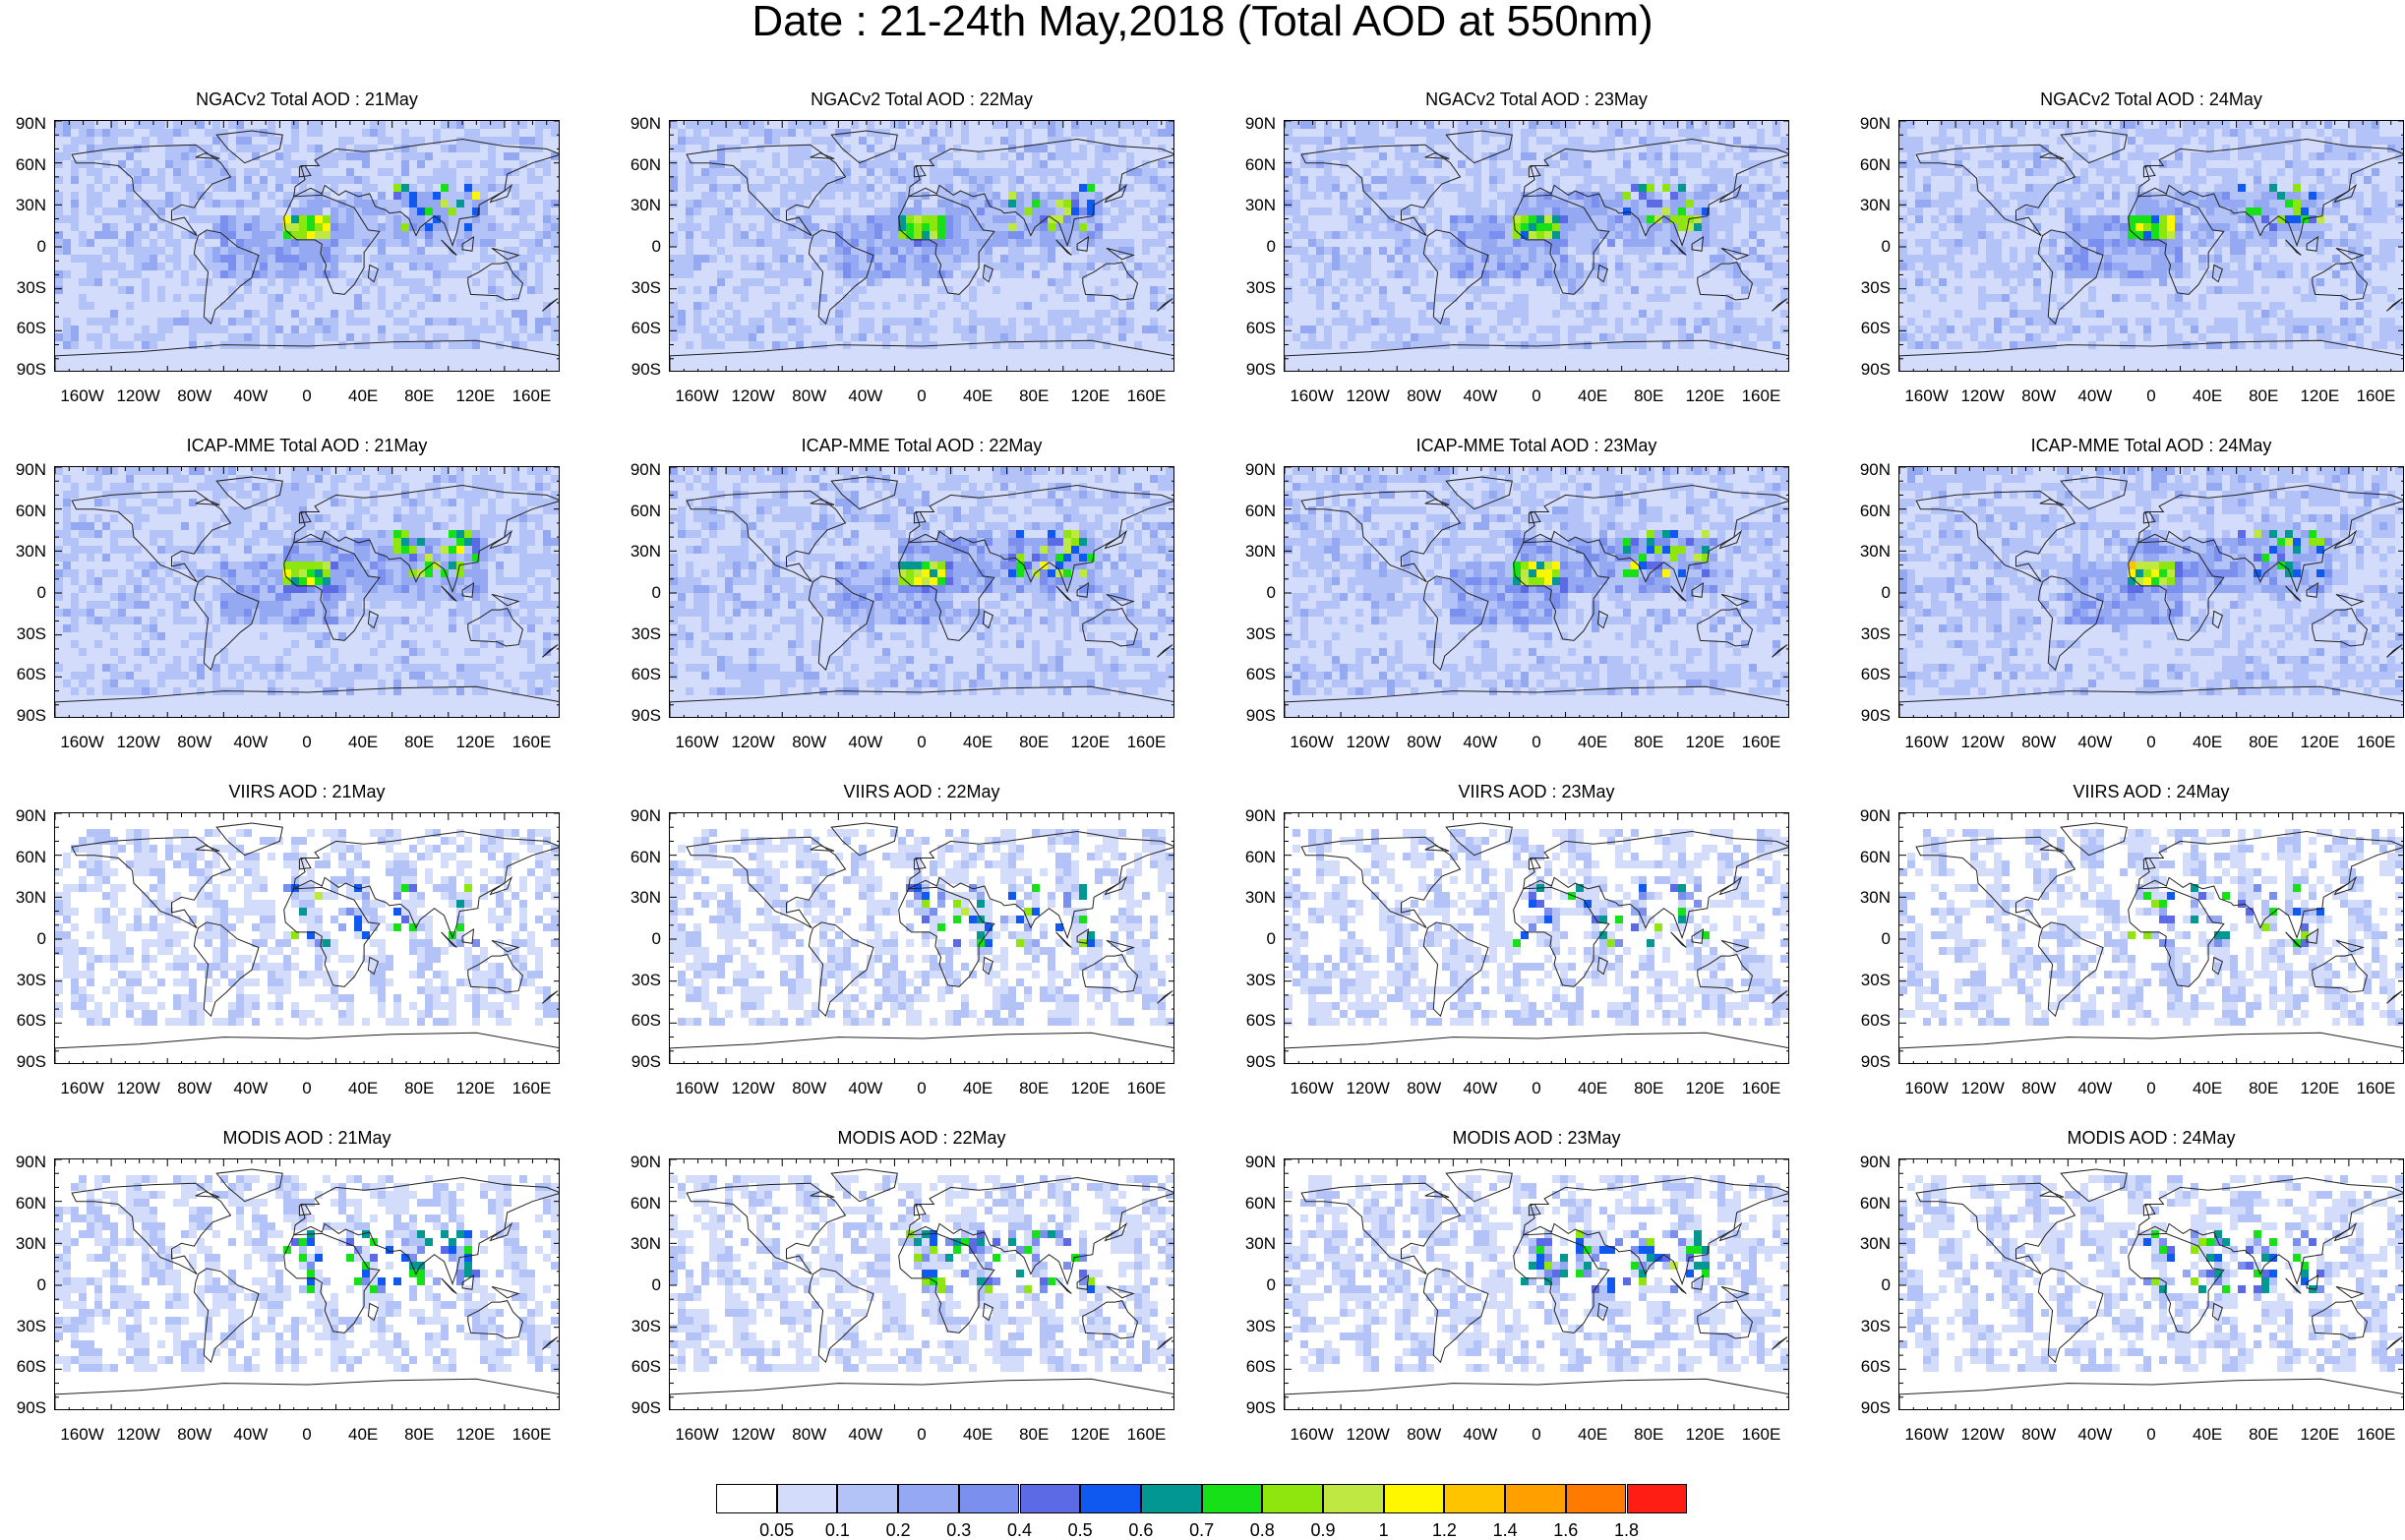  What do you see at coordinates (1443, 1530) in the screenshot?
I see `colorbar-label: 1.2` at bounding box center [1443, 1530].